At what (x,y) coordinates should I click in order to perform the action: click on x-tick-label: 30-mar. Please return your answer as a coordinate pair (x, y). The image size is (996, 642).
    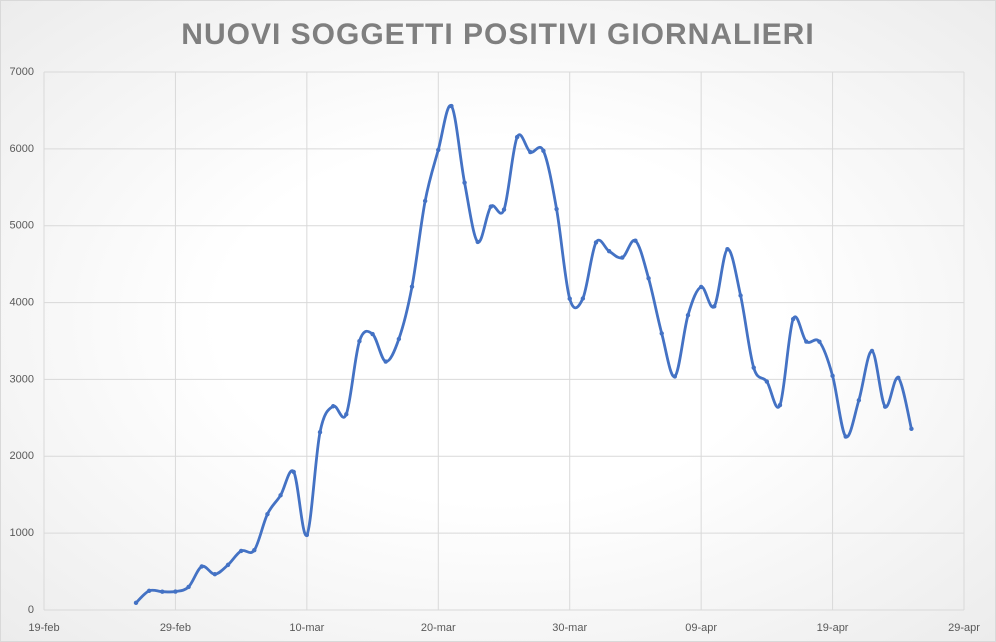
    Looking at the image, I should click on (569, 628).